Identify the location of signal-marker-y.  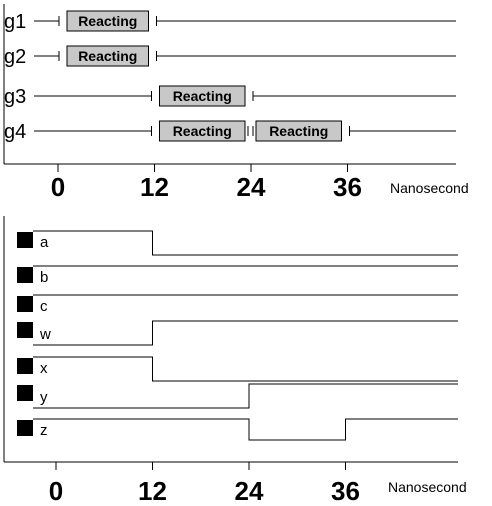
(25, 393).